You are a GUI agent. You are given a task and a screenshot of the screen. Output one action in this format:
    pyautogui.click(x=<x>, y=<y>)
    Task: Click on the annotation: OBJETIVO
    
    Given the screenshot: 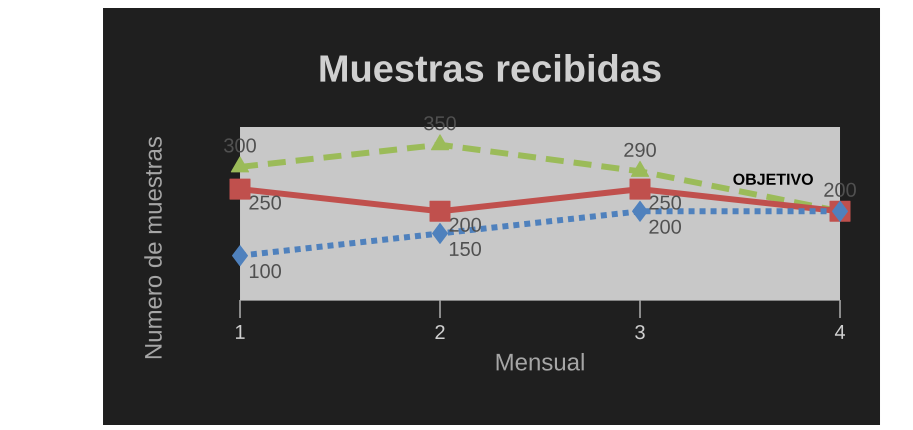 What is the action you would take?
    pyautogui.click(x=773, y=179)
    